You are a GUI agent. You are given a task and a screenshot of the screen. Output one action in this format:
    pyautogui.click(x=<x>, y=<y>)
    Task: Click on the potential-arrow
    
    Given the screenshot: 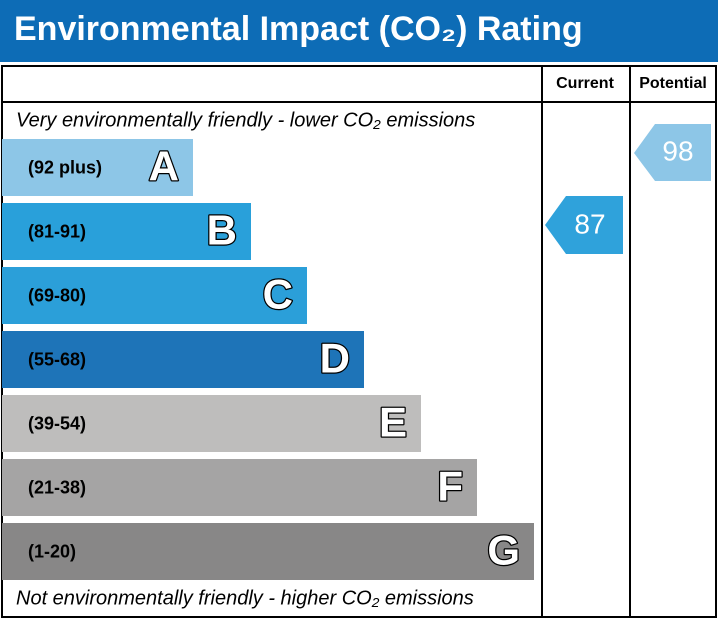 What is the action you would take?
    pyautogui.click(x=672, y=152)
    